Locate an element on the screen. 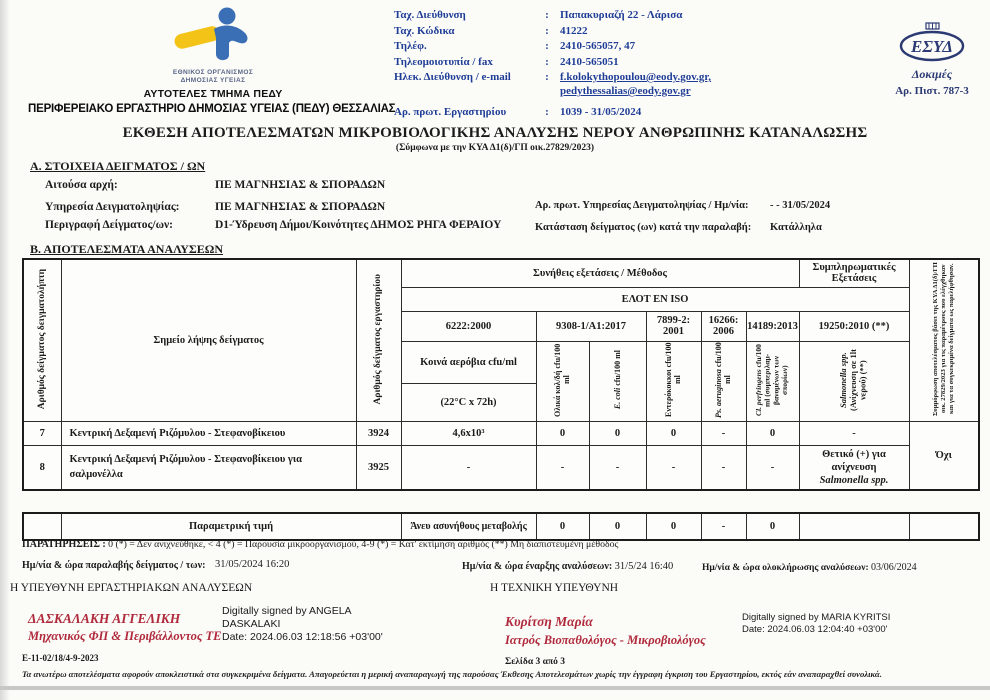  role-technical-head: Η ΤΕΧΝΙΚΗ ΥΠΕΥΘΥΝΗ is located at coordinates (554, 588).